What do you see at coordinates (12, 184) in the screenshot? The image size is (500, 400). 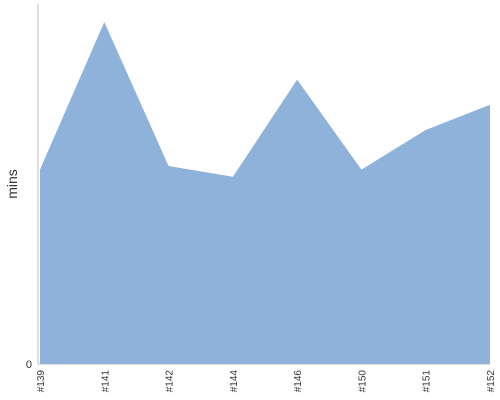 I see `y-axis-label: mins` at bounding box center [12, 184].